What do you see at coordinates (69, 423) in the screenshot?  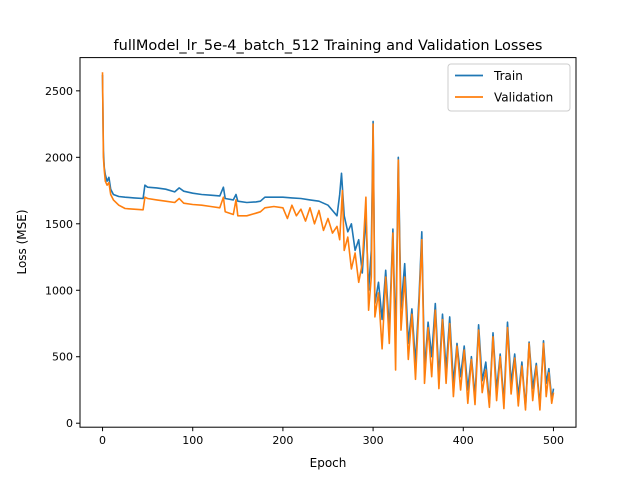 I see `y-tick-label: 0` at bounding box center [69, 423].